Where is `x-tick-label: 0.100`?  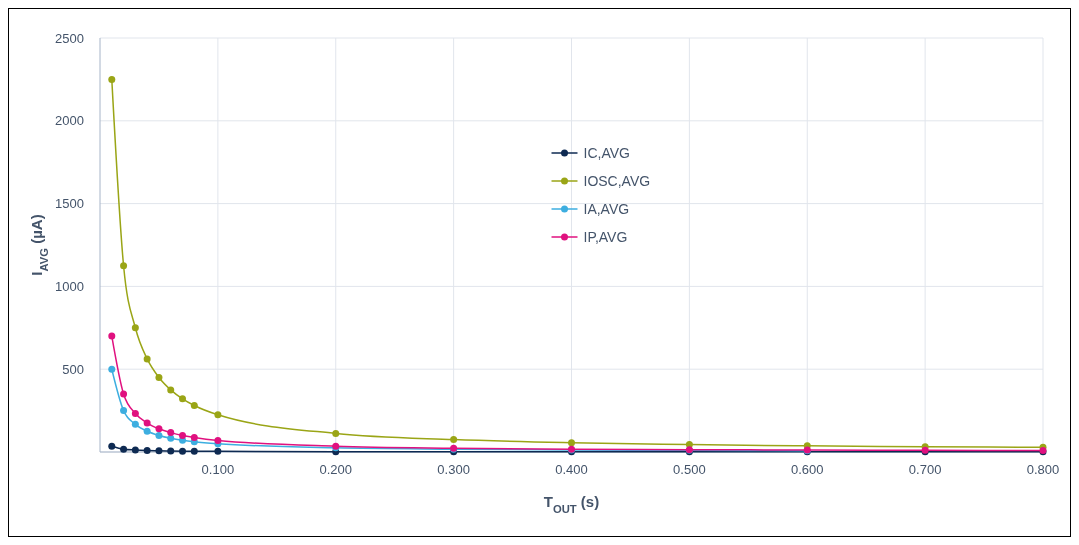 x-tick-label: 0.100 is located at coordinates (218, 469).